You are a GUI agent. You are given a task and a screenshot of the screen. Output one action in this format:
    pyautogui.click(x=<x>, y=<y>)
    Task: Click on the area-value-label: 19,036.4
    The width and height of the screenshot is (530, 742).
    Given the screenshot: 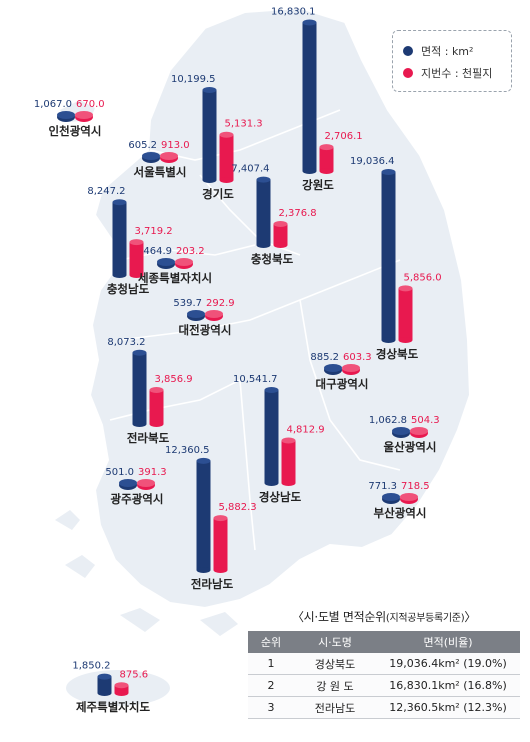 What is the action you would take?
    pyautogui.click(x=372, y=161)
    